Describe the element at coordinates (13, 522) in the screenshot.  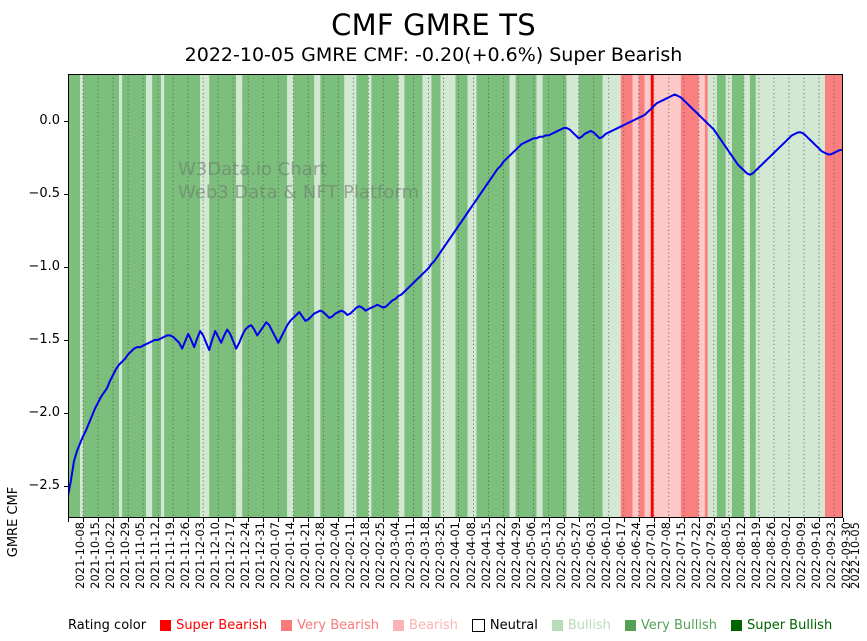
I see `y-axis-label: GMRE CMF` at that location.